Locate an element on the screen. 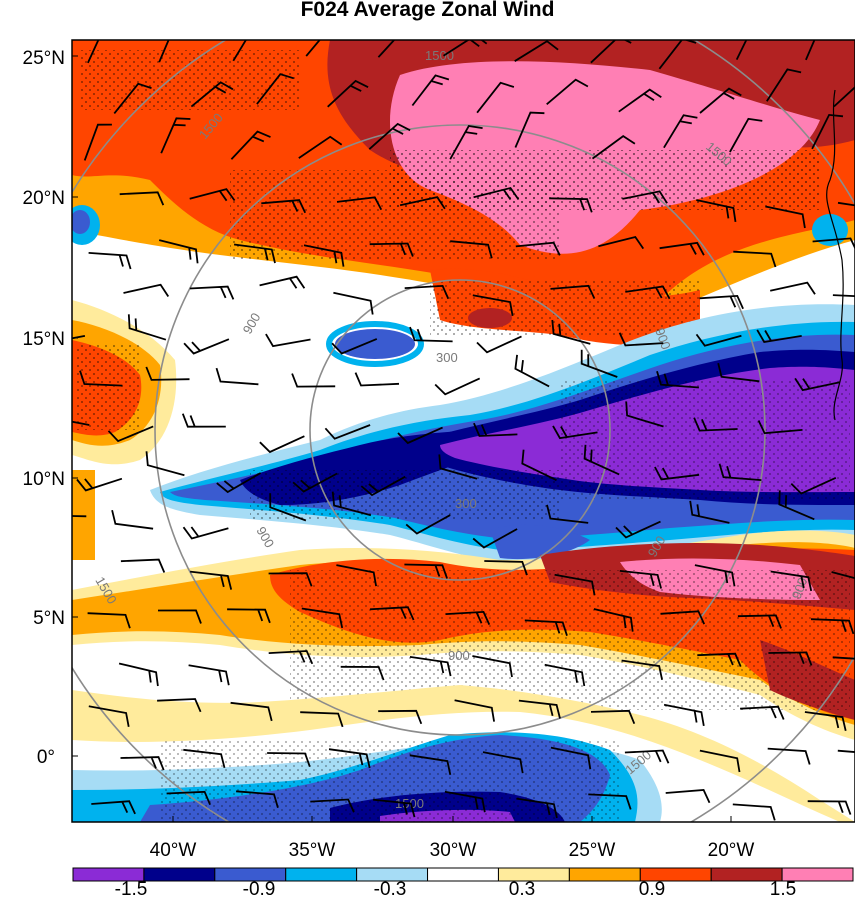 The height and width of the screenshot is (905, 855). lat-label-15n: 15°N is located at coordinates (44, 339).